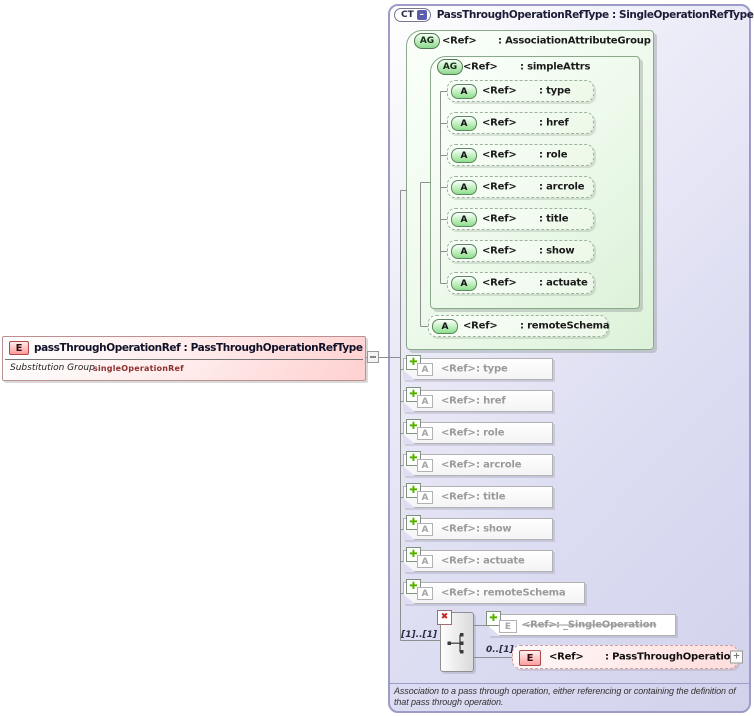 Image resolution: width=754 pixels, height=716 pixels. I want to click on local-attr-row-actuate: ✚ A <Ref> : actuate, so click(478, 559).